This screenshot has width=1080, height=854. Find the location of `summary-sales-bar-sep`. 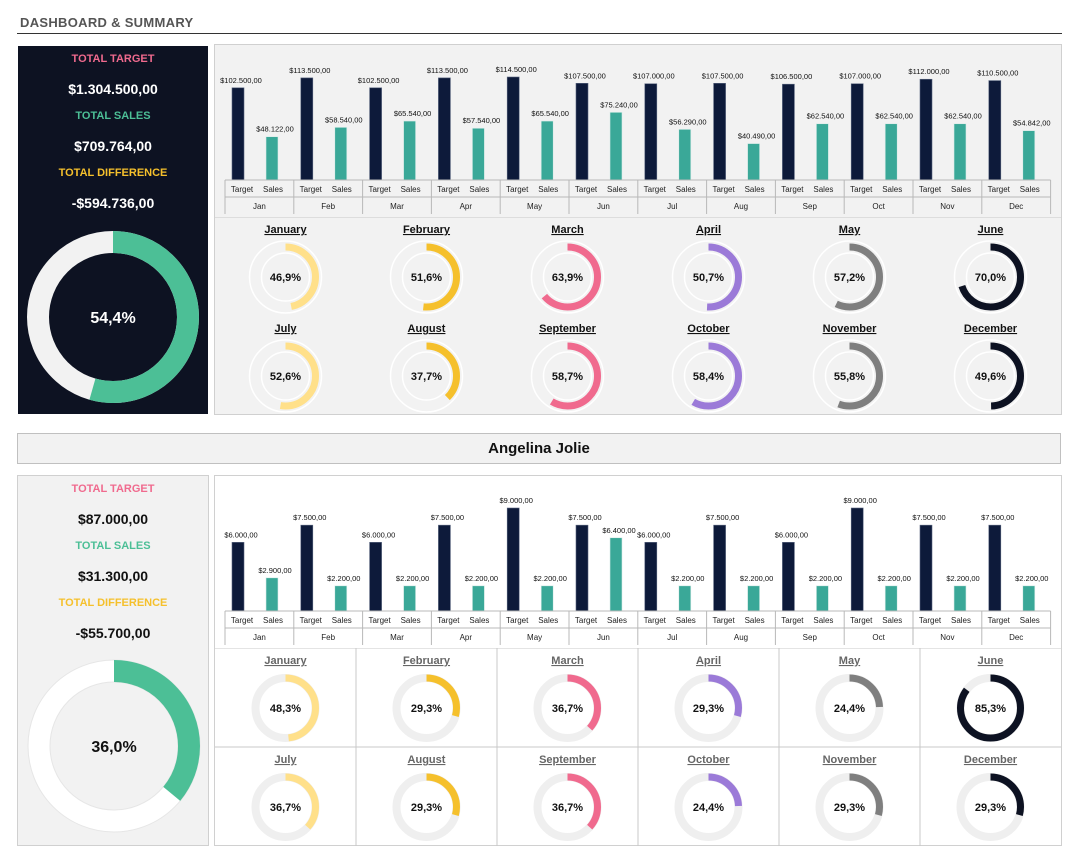

summary-sales-bar-sep is located at coordinates (822, 152).